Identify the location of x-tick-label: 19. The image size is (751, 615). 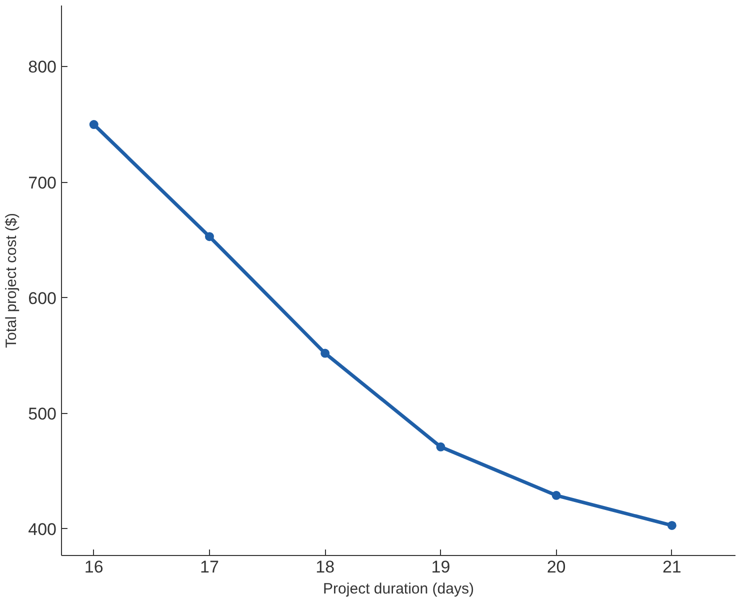
(440, 567).